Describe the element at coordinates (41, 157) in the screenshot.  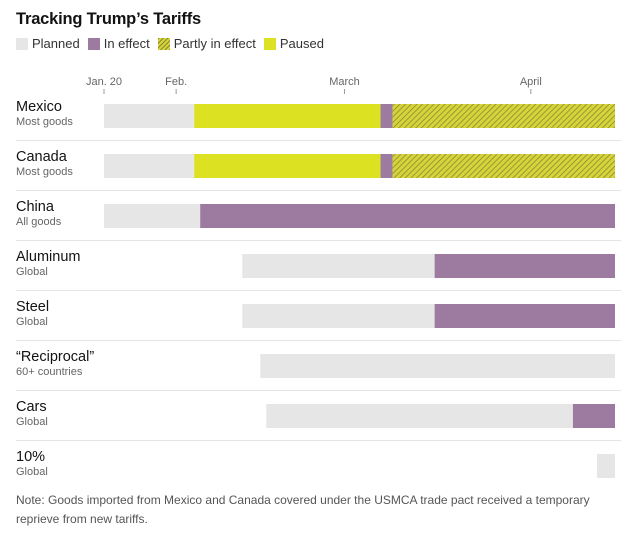
I see `row-name: Canada` at that location.